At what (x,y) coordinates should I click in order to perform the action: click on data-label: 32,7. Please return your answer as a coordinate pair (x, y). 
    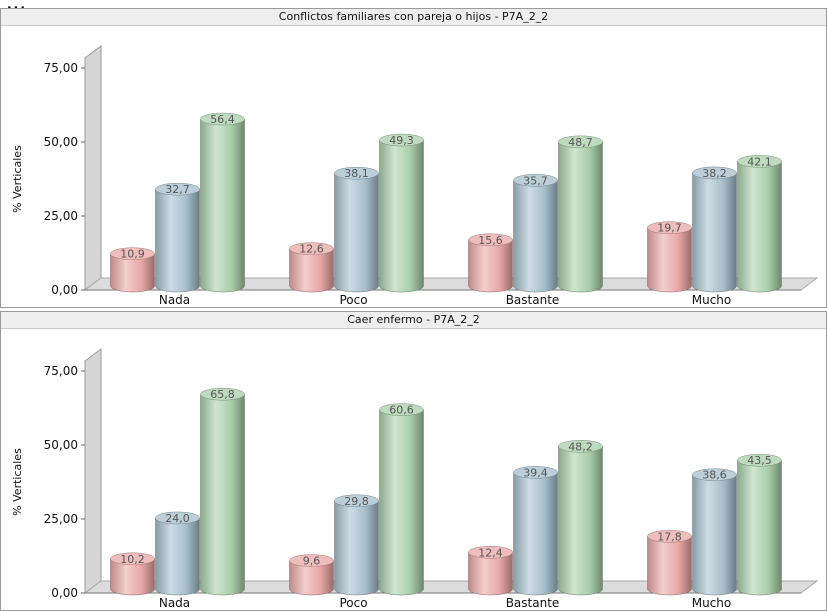
    Looking at the image, I should click on (177, 189).